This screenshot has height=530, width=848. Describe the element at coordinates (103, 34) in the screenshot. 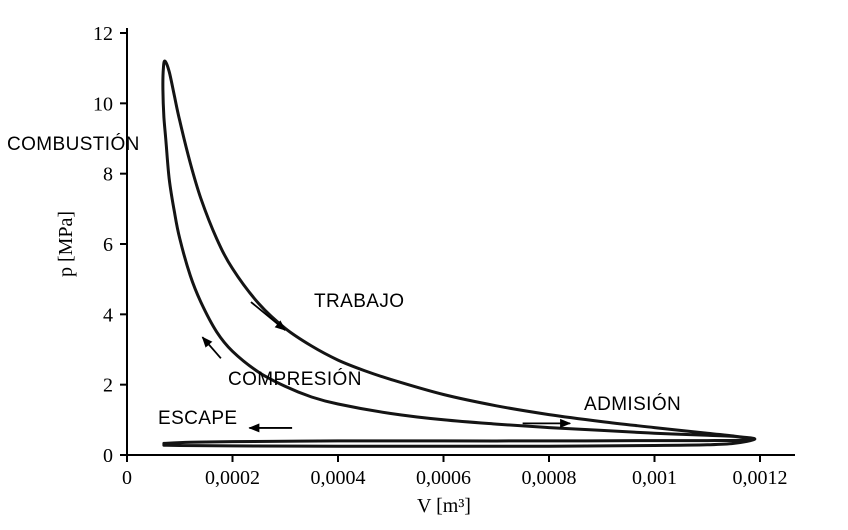

I see `y-tick-label: 12` at that location.